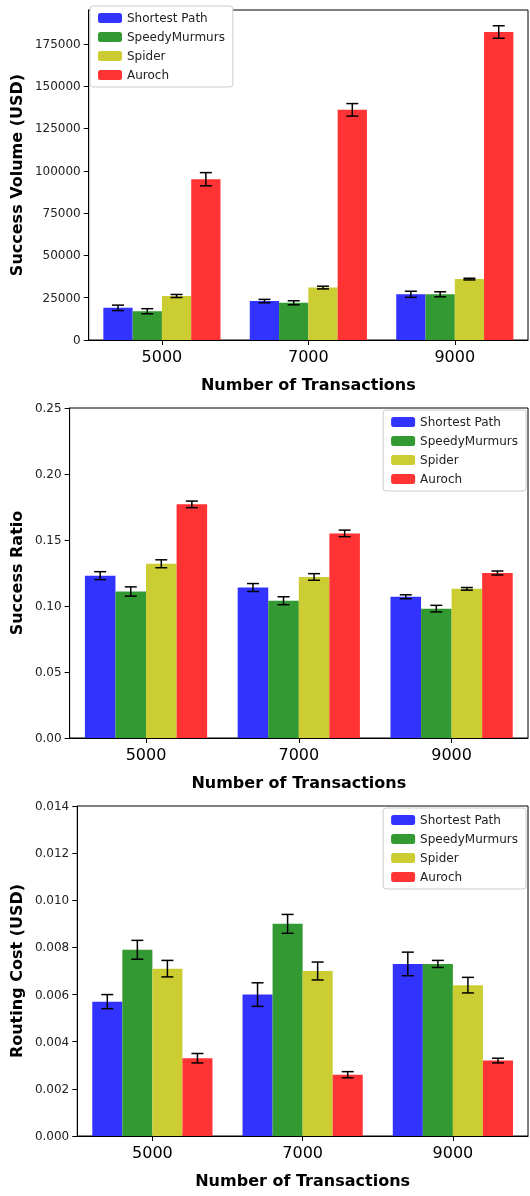 This screenshot has width=530, height=1196. I want to click on y-tick-label: 0, so click(77, 340).